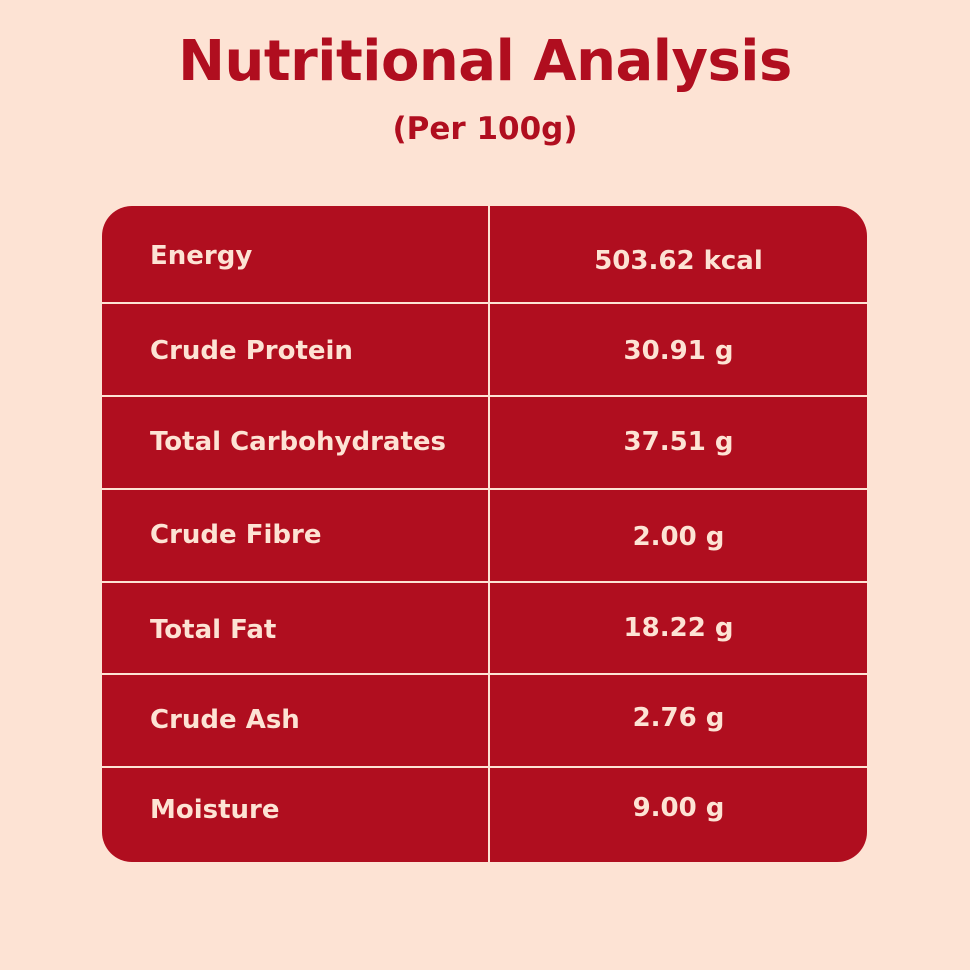  What do you see at coordinates (678, 261) in the screenshot?
I see `row-value-energy: 503.62 kcal` at bounding box center [678, 261].